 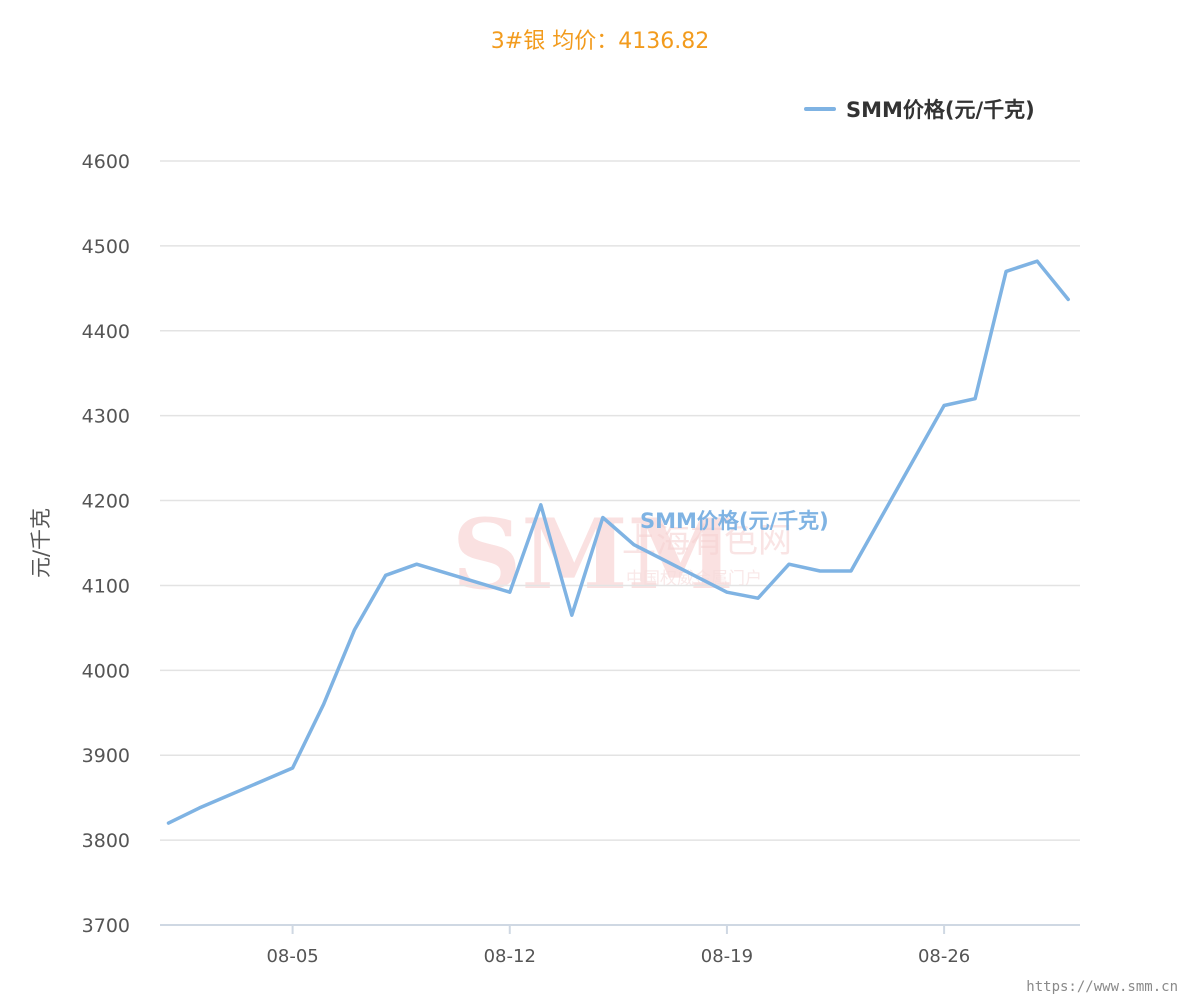 What do you see at coordinates (694, 579) in the screenshot?
I see `watermark-slogan: 中国权威金属门户` at bounding box center [694, 579].